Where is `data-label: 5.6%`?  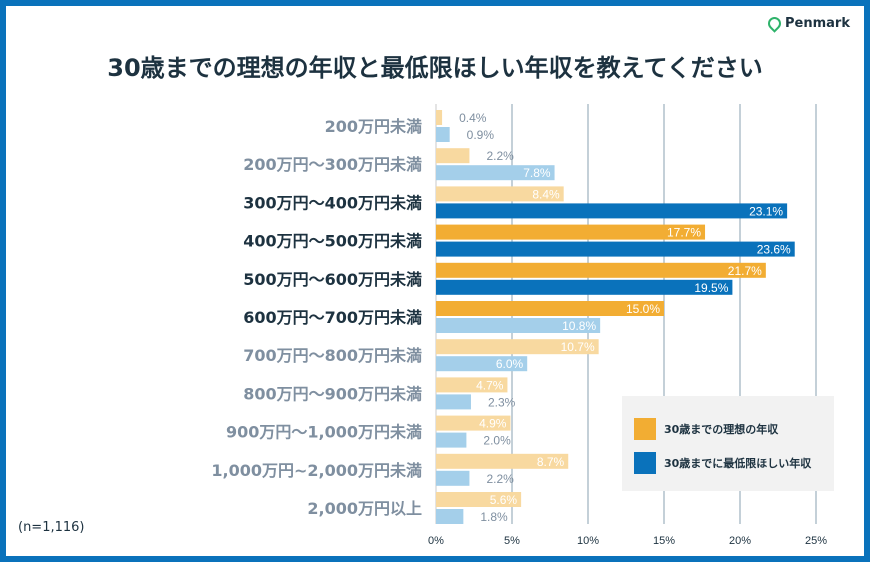 data-label: 5.6% is located at coordinates (504, 500).